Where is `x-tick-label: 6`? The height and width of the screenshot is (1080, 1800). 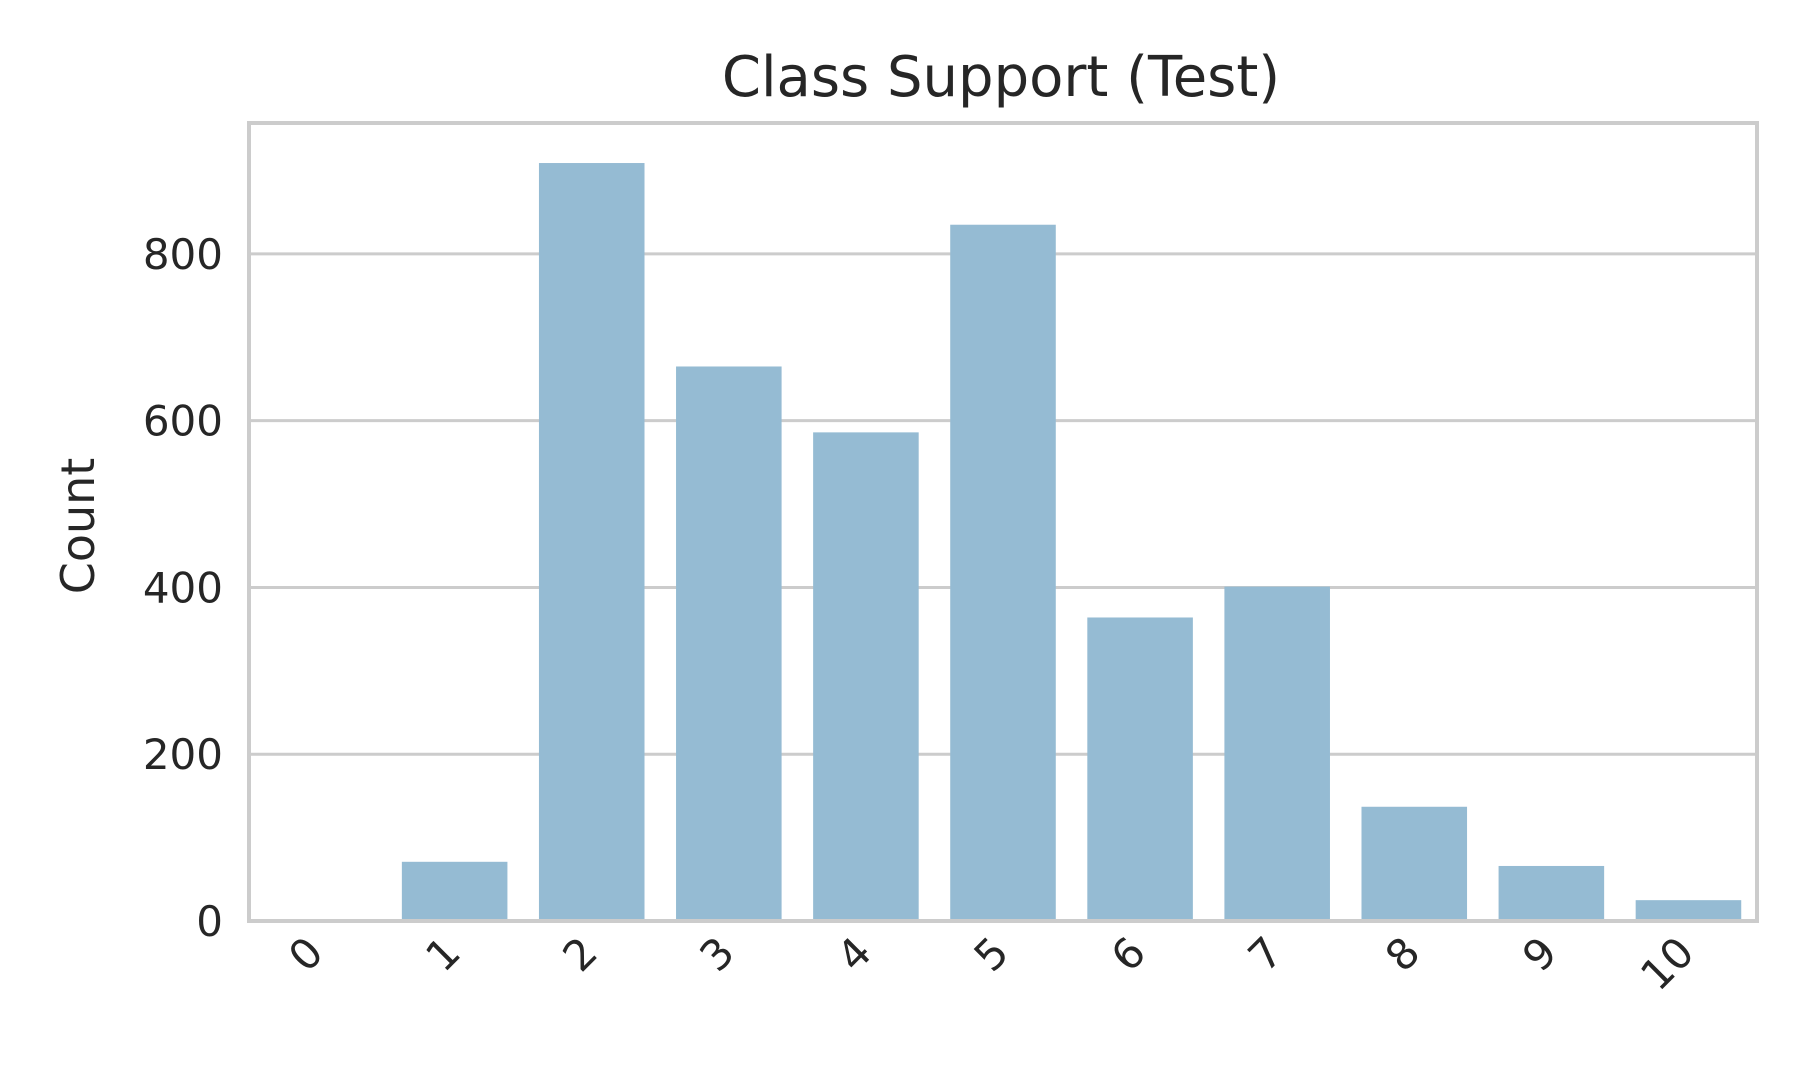
x-tick-label: 6 is located at coordinates (1129, 954).